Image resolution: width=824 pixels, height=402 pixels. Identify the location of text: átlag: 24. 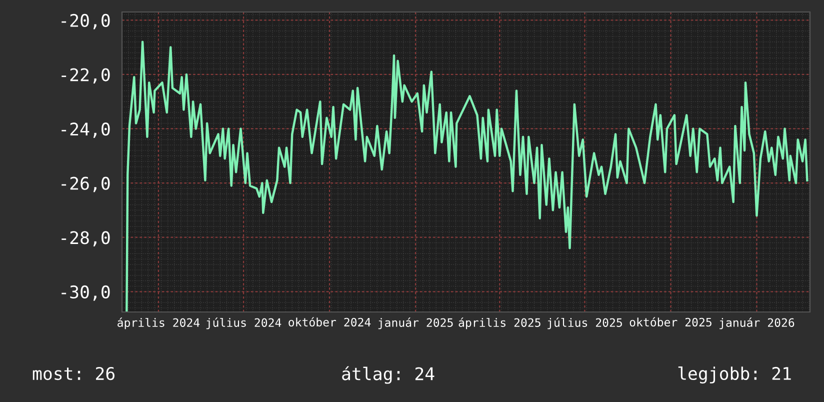
(388, 375).